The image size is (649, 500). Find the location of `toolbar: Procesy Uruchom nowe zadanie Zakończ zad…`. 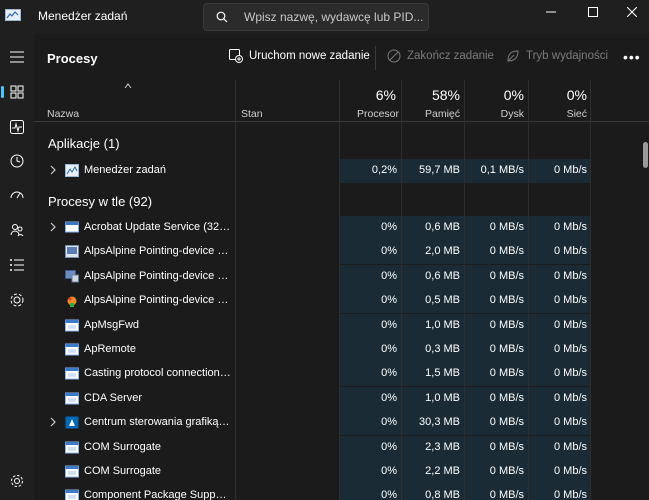

toolbar: Procesy Uruchom nowe zadanie Zakończ zad… is located at coordinates (341, 57).